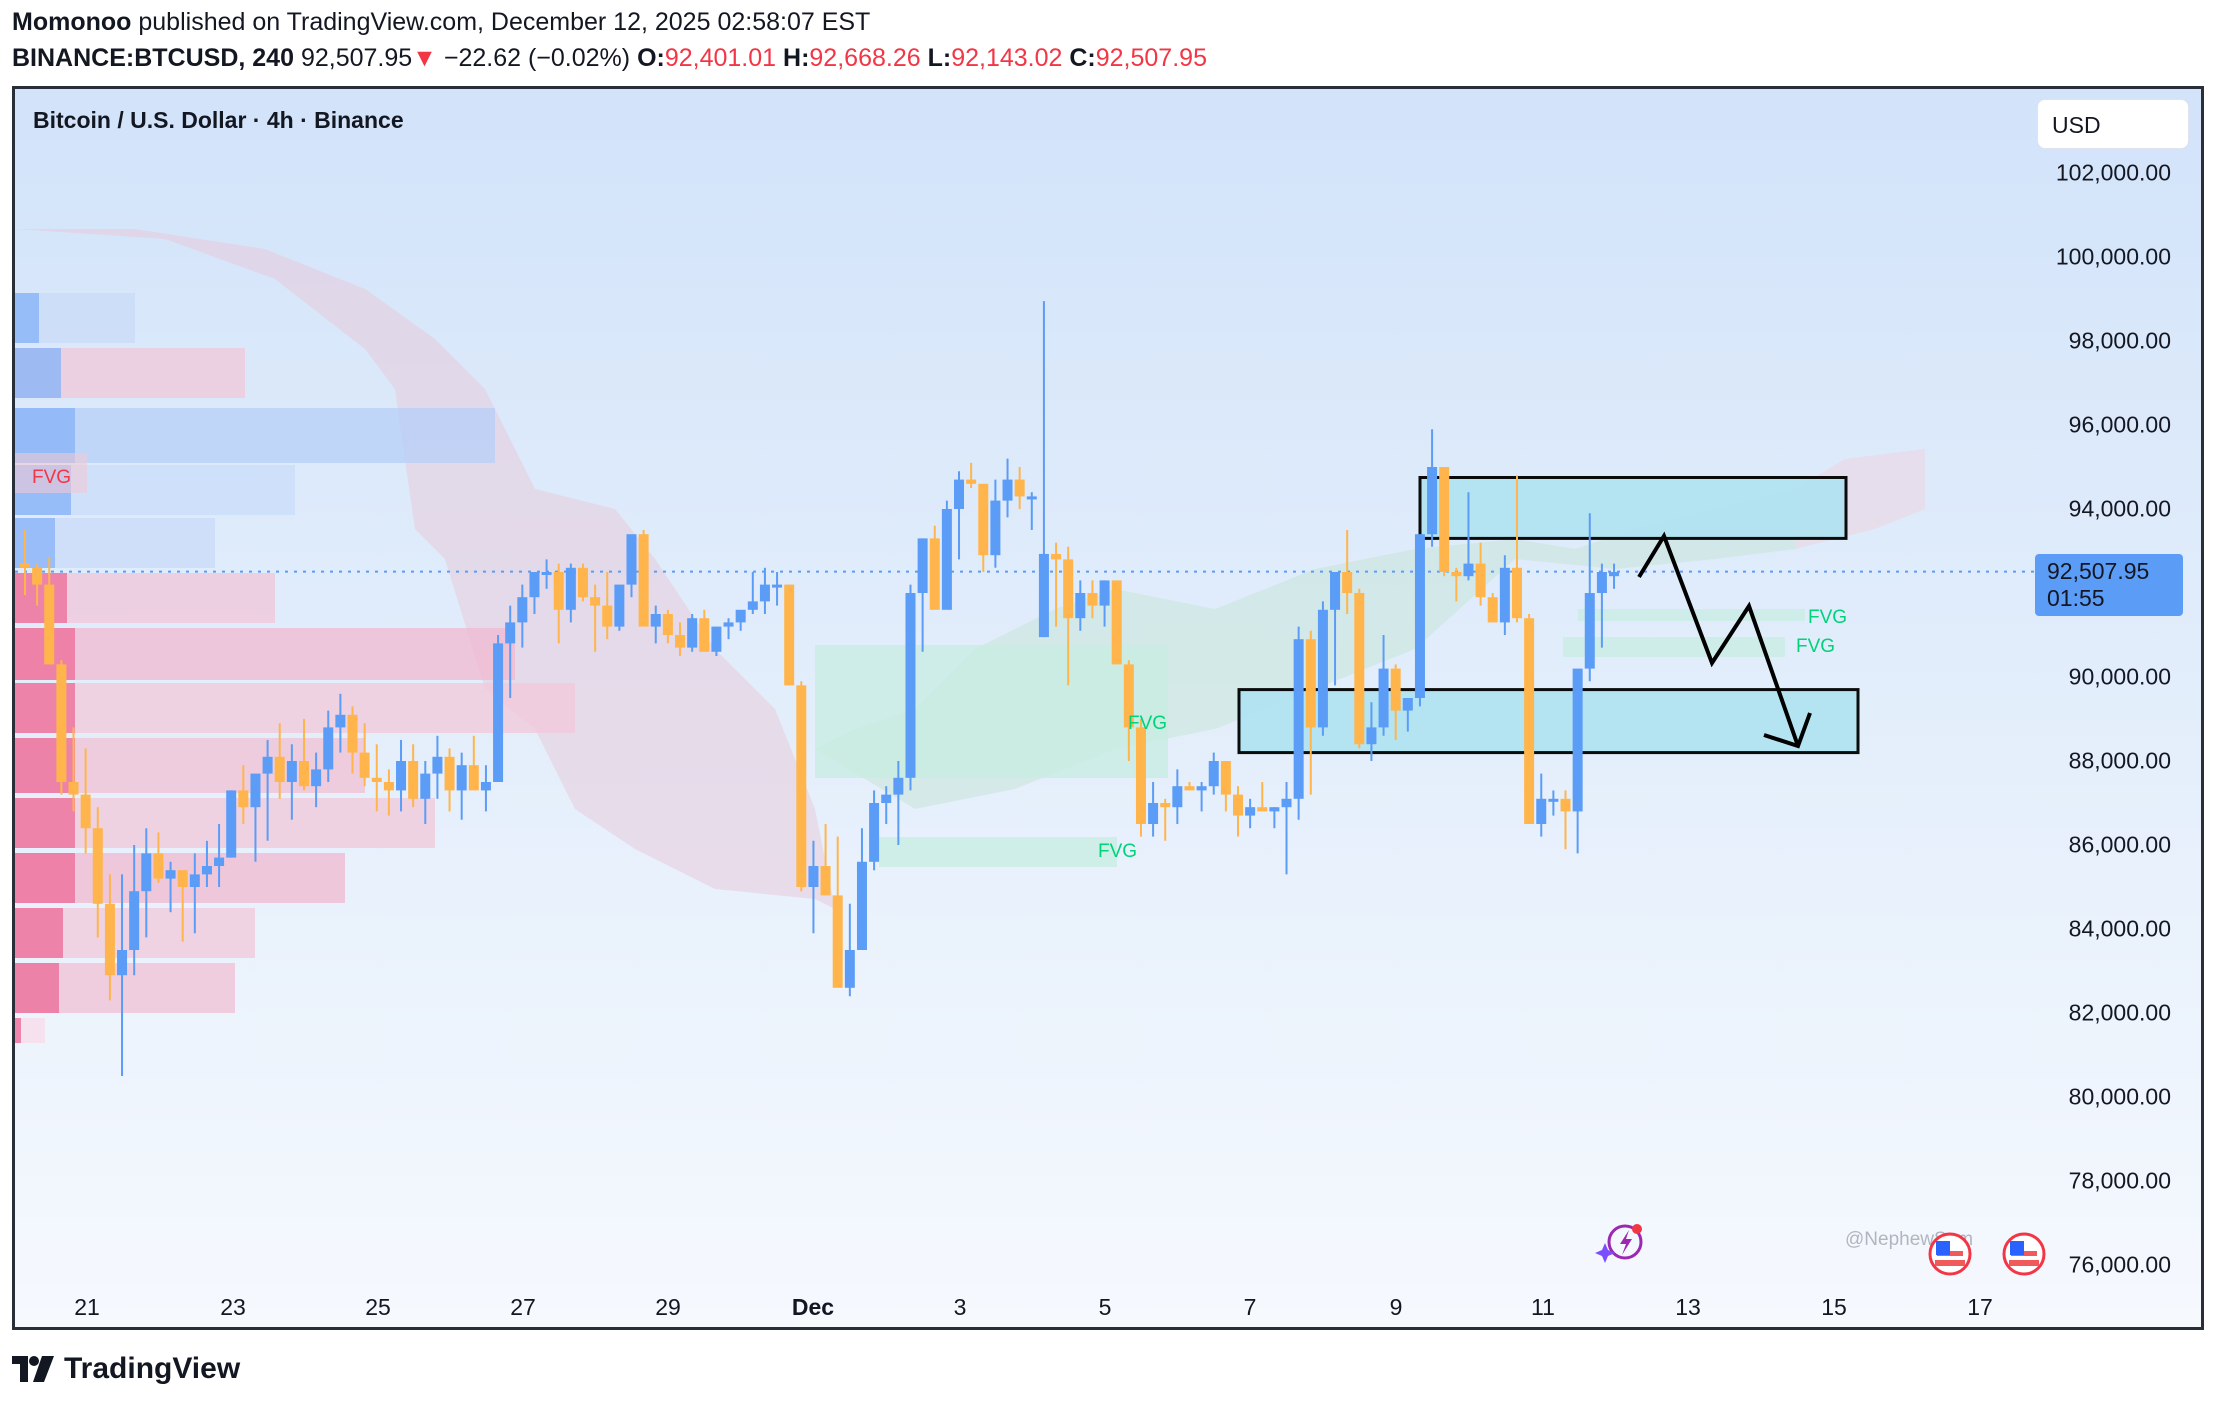 This screenshot has height=1404, width=2218. I want to click on symbol: BINANCE:BTCUSD, 240, so click(153, 58).